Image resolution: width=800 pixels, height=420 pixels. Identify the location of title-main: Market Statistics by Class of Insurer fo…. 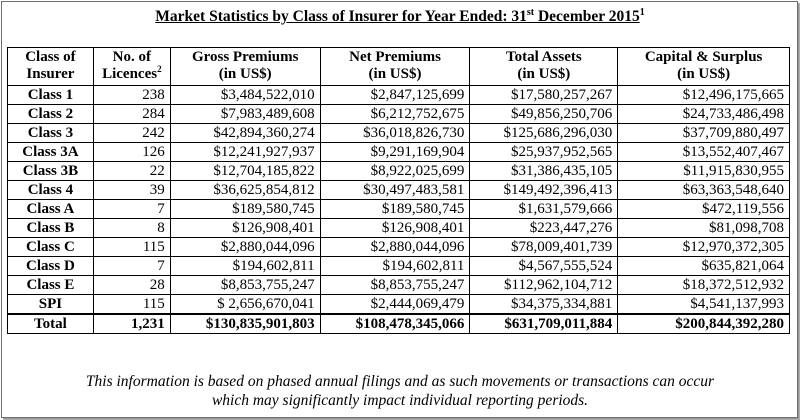
(341, 16).